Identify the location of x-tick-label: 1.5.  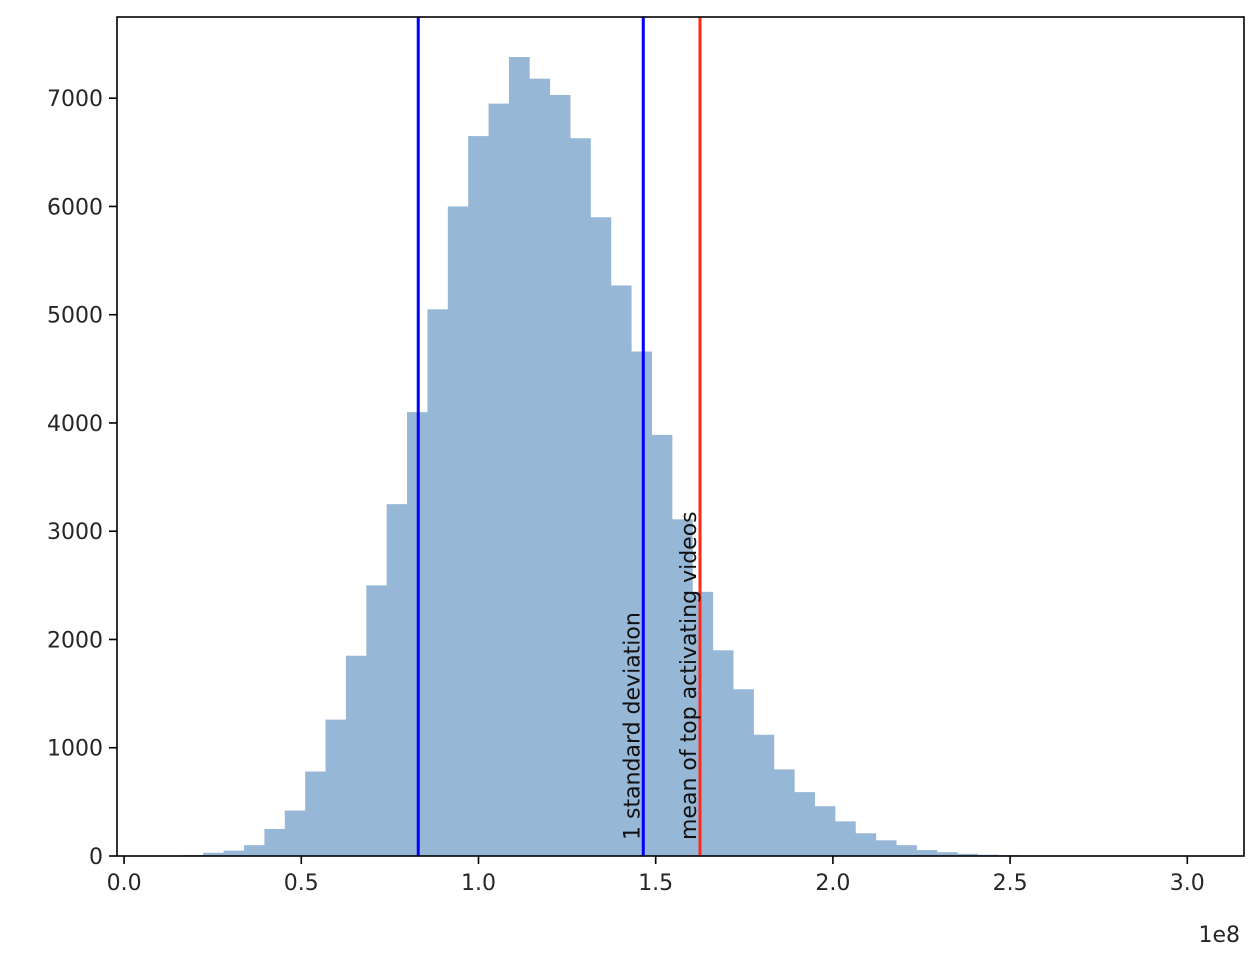
(655, 883).